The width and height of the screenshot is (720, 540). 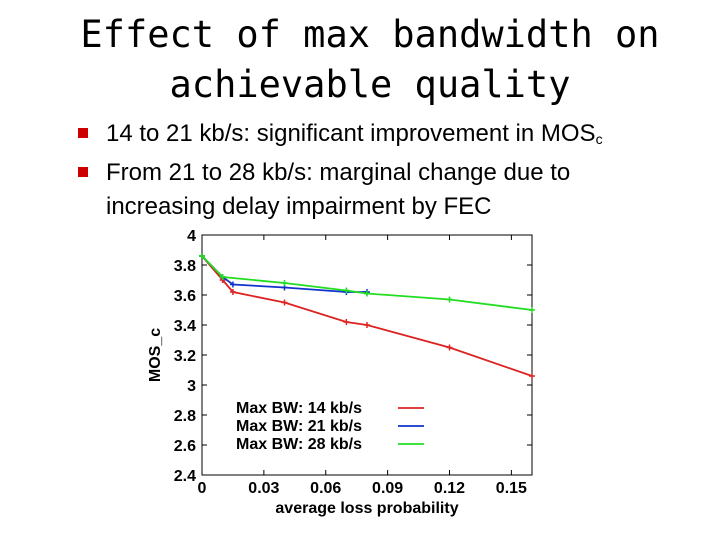 I want to click on y-tick-label: 3.6, so click(x=185, y=296).